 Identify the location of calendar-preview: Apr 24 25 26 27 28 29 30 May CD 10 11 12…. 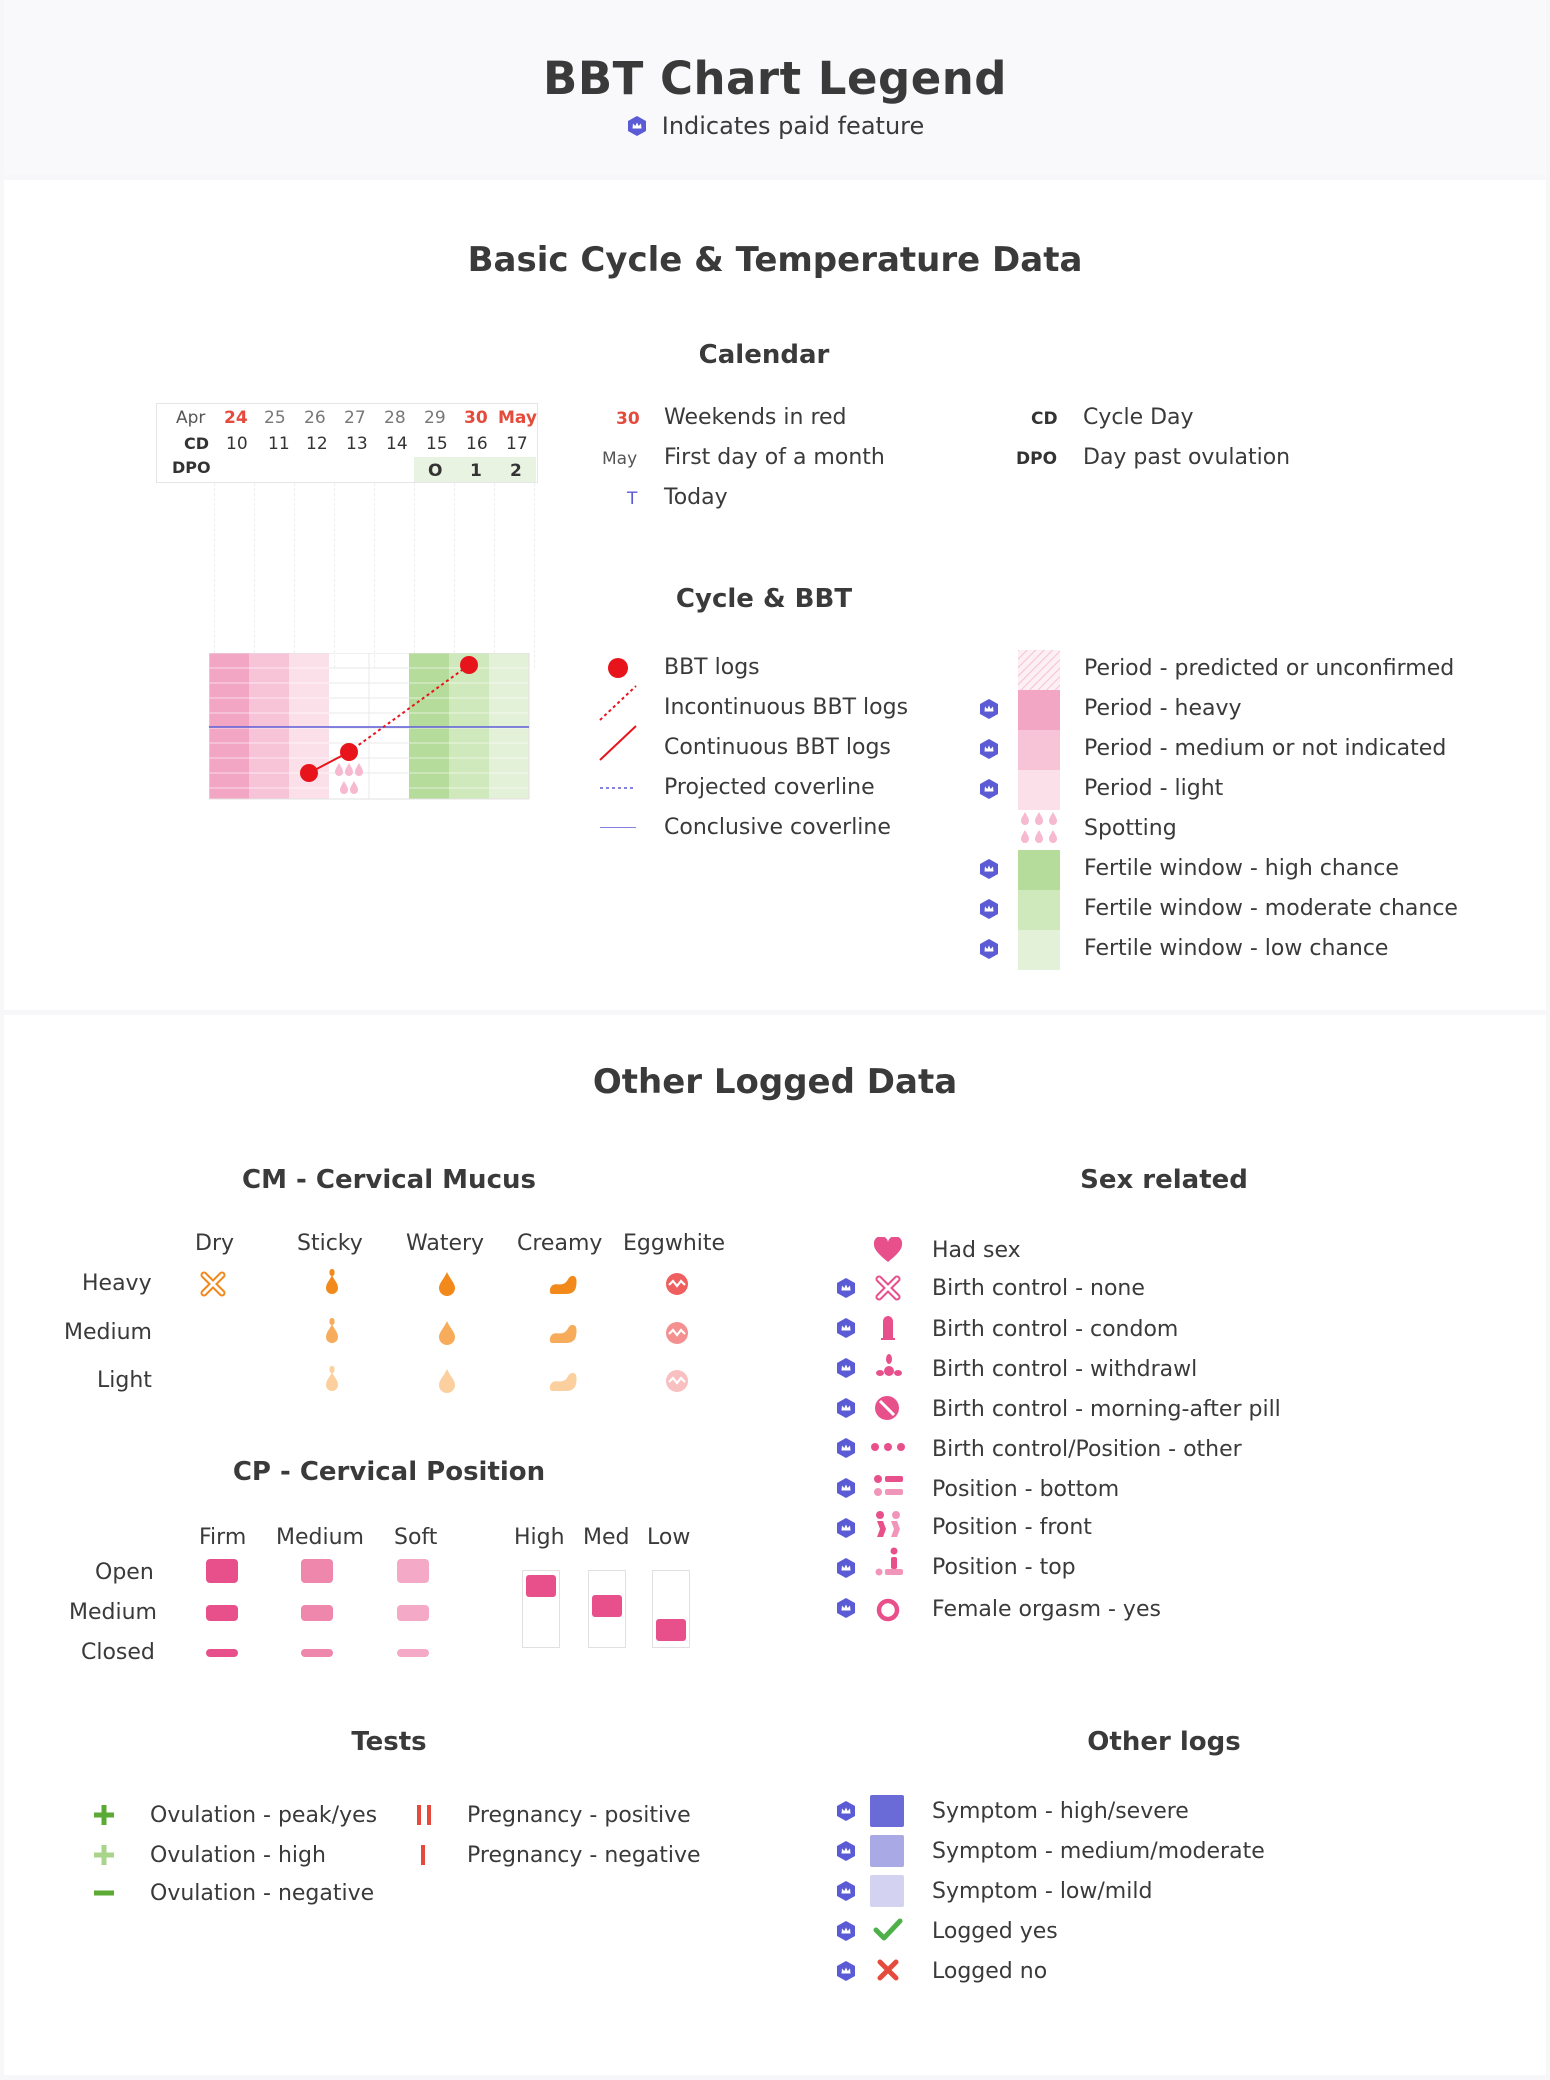
(347, 535).